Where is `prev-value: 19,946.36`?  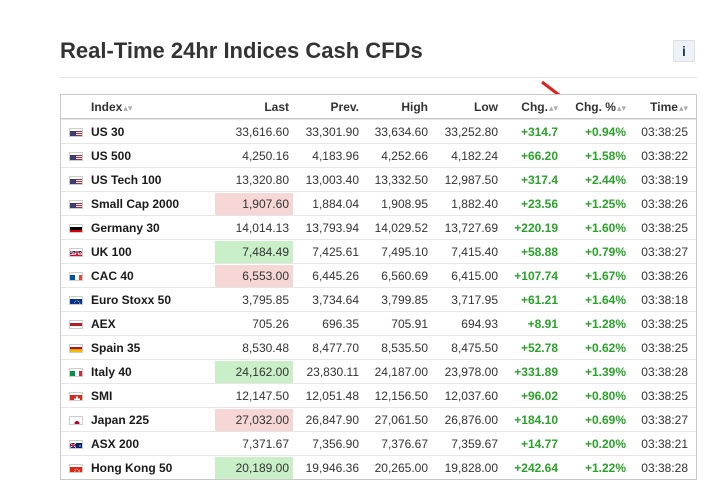 prev-value: 19,946.36 is located at coordinates (332, 467).